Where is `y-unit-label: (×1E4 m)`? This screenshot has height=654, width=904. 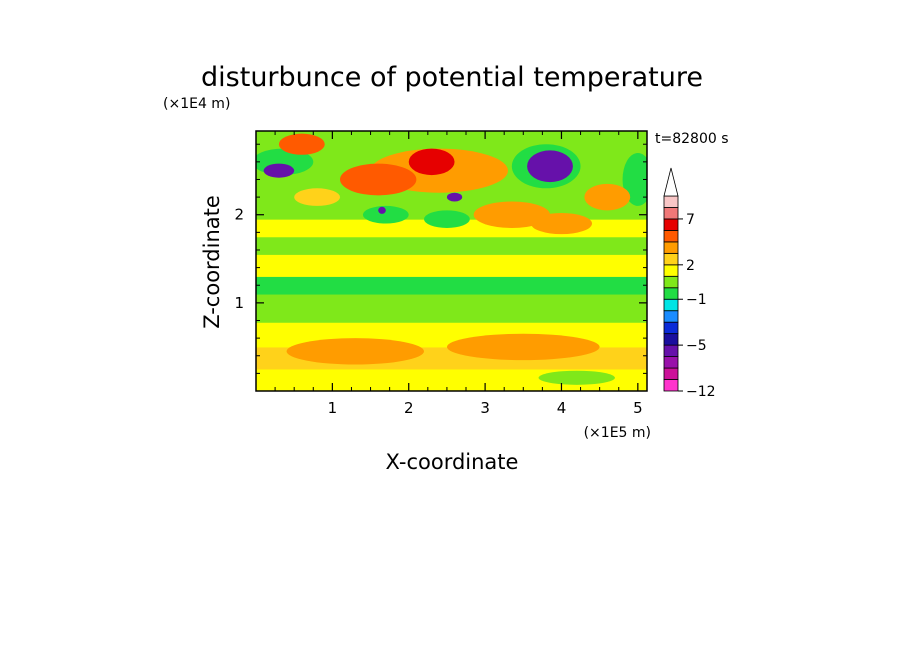
y-unit-label: (×1E4 m) is located at coordinates (196, 104).